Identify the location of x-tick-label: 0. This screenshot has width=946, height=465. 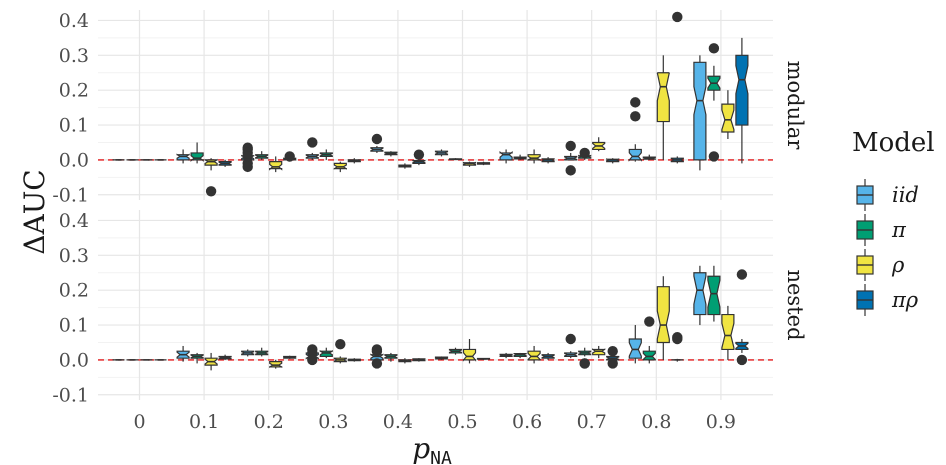
(139, 422).